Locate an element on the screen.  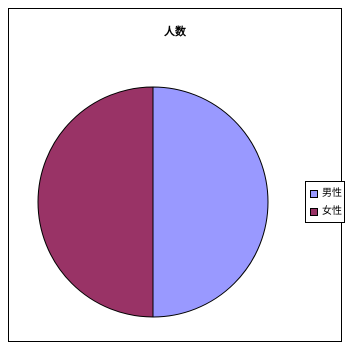
legend: 男性 女性 is located at coordinates (325, 202).